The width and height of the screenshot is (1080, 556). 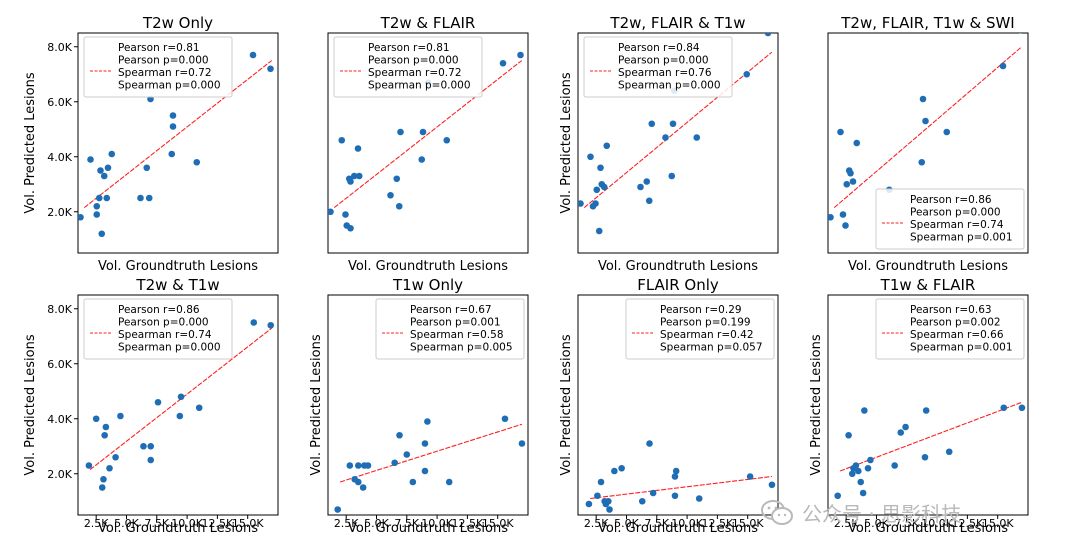 I want to click on y-tick-label: 2.0K, so click(x=59, y=212).